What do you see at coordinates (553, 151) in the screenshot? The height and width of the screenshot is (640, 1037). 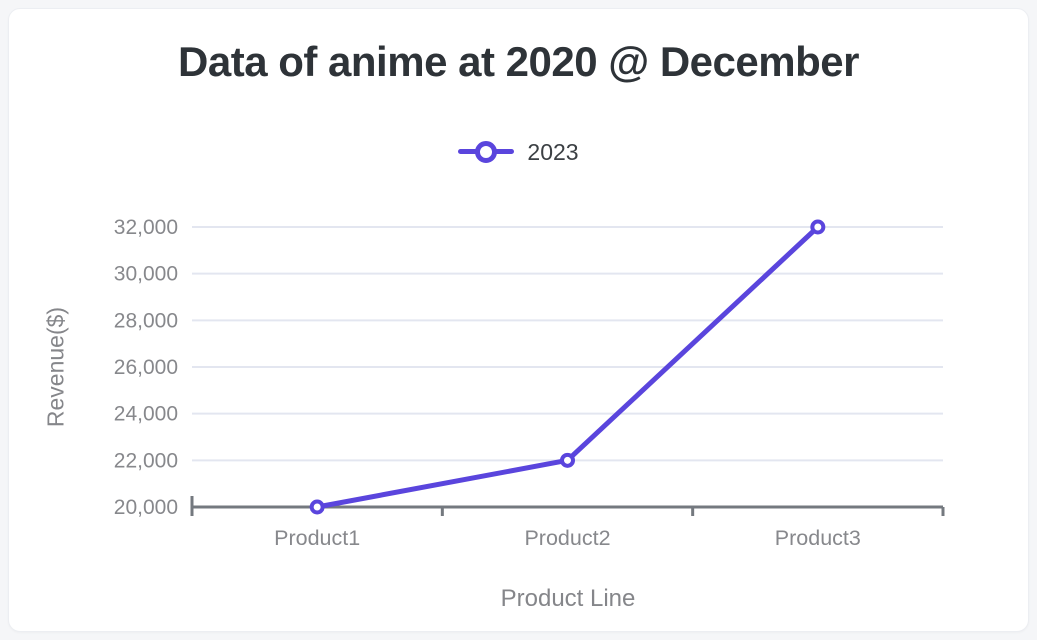 I see `legend-label: 2023` at bounding box center [553, 151].